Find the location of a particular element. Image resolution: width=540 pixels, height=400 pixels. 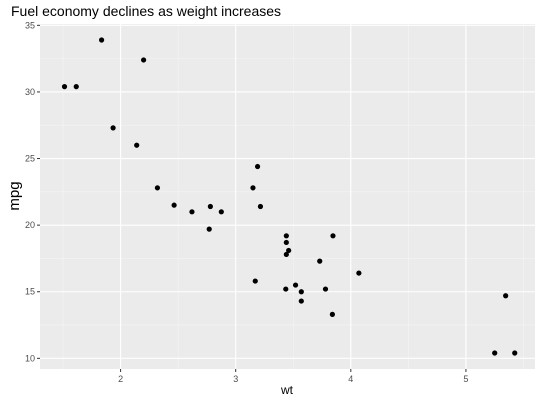

x-tick-label: 2 is located at coordinates (120, 379).